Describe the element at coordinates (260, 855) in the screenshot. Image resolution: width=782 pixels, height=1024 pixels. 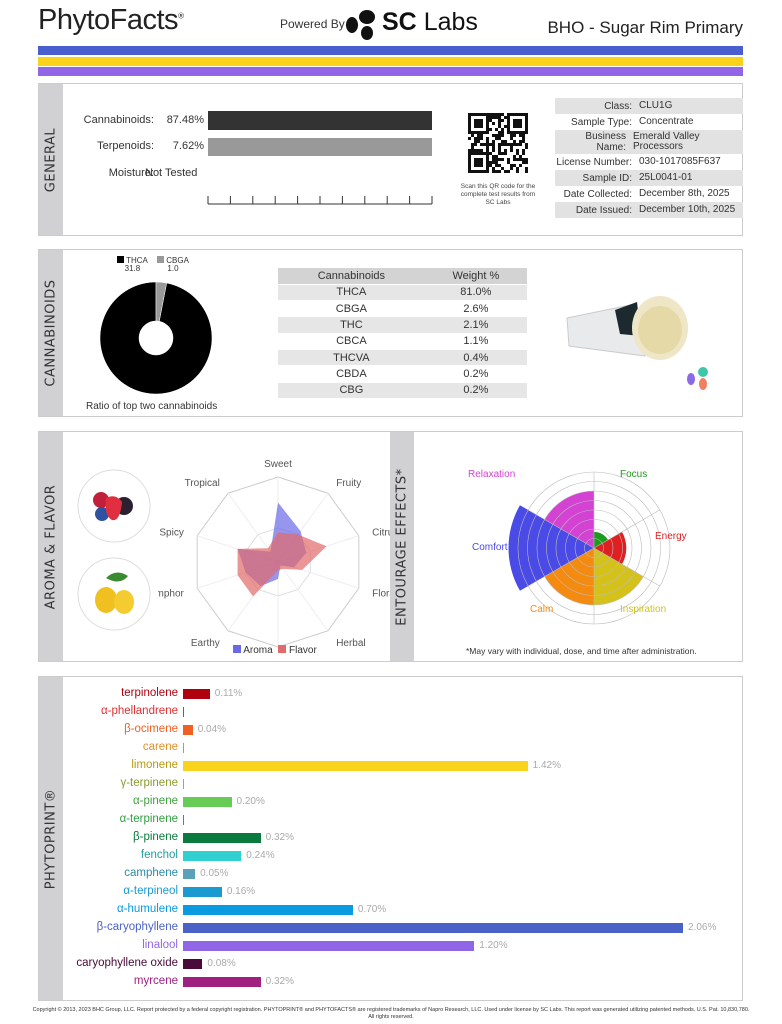
I see `terpene-value: 0.24%` at that location.